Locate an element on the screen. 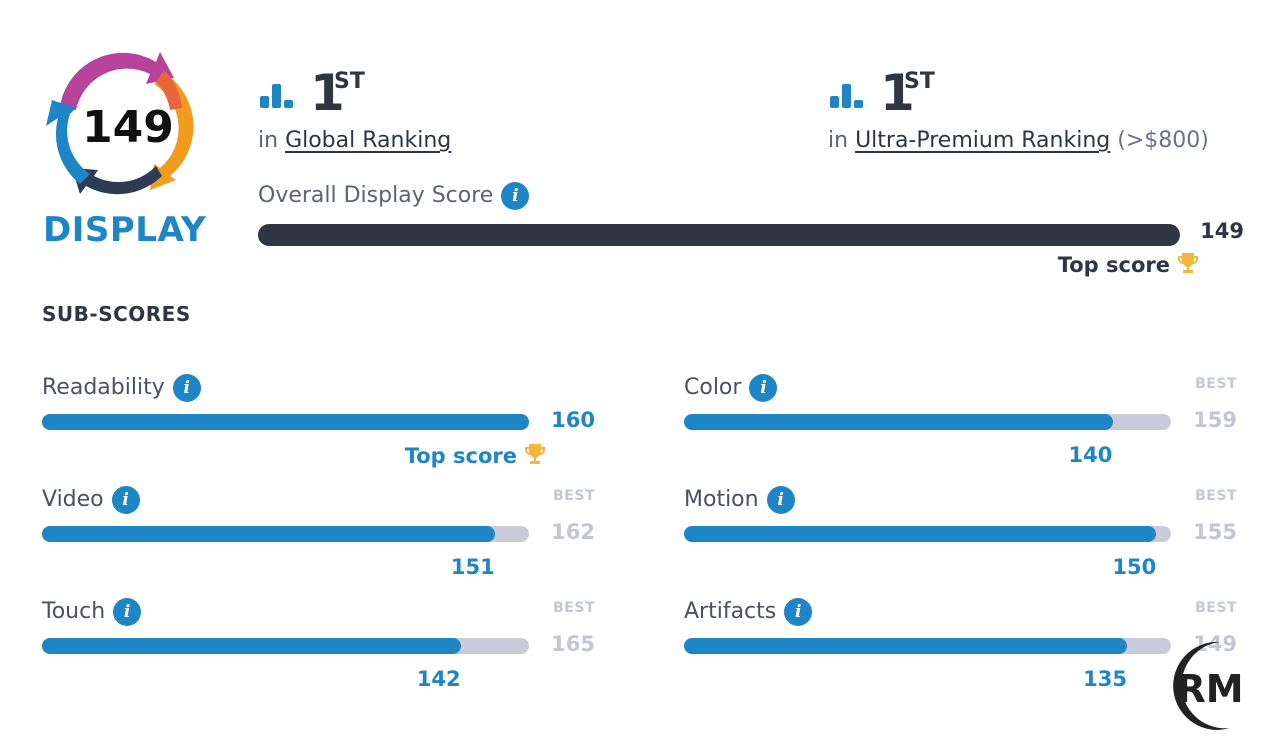 This screenshot has height=750, width=1280. best-value: 149 is located at coordinates (1215, 644).